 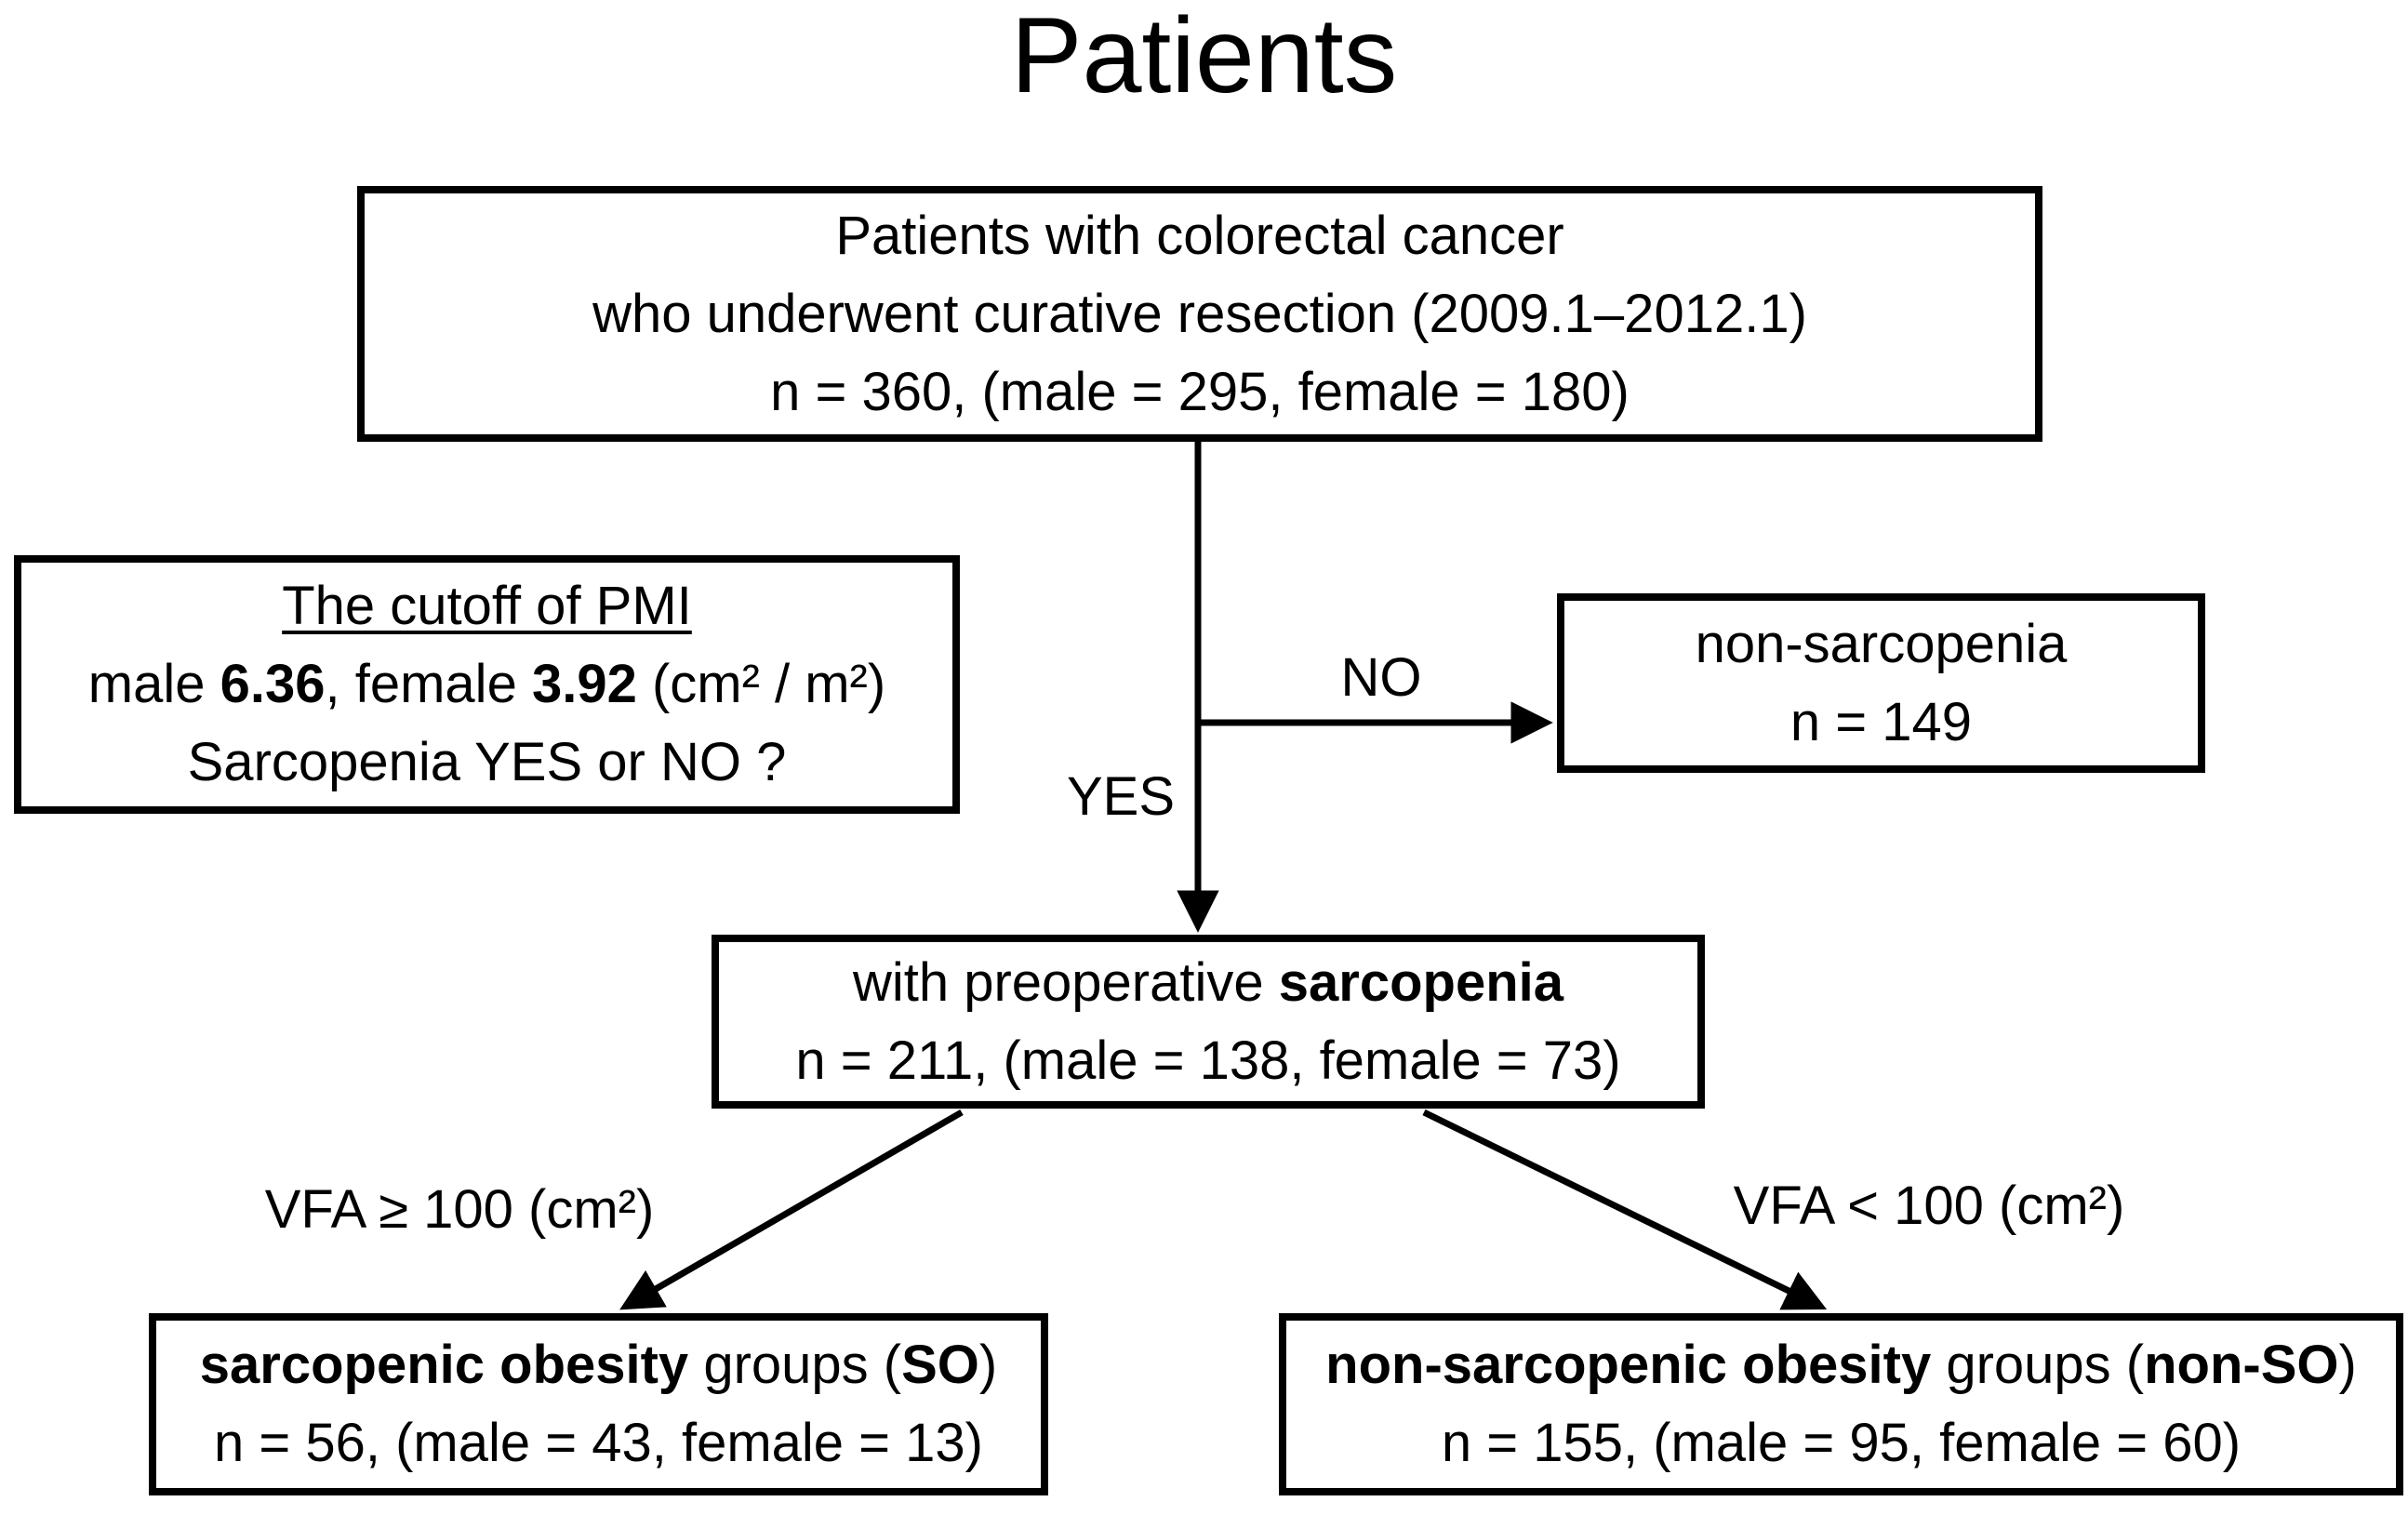 I want to click on text-segment: n = 155, (male = 95, female = 60), so click(x=1842, y=1443).